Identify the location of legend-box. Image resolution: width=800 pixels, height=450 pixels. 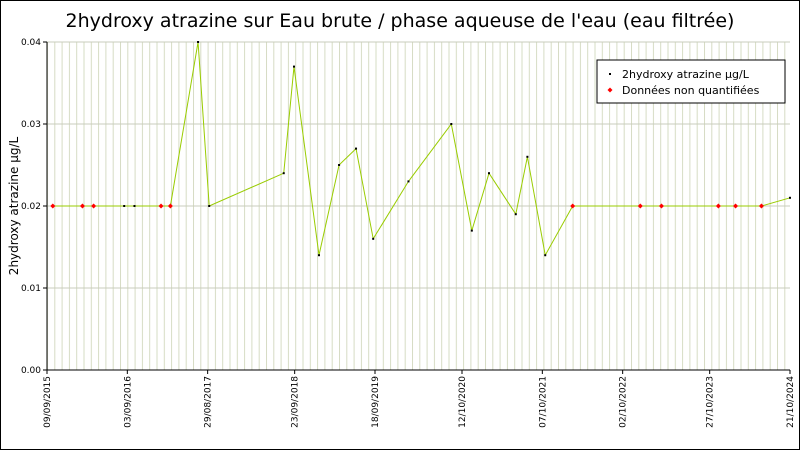
(691, 81).